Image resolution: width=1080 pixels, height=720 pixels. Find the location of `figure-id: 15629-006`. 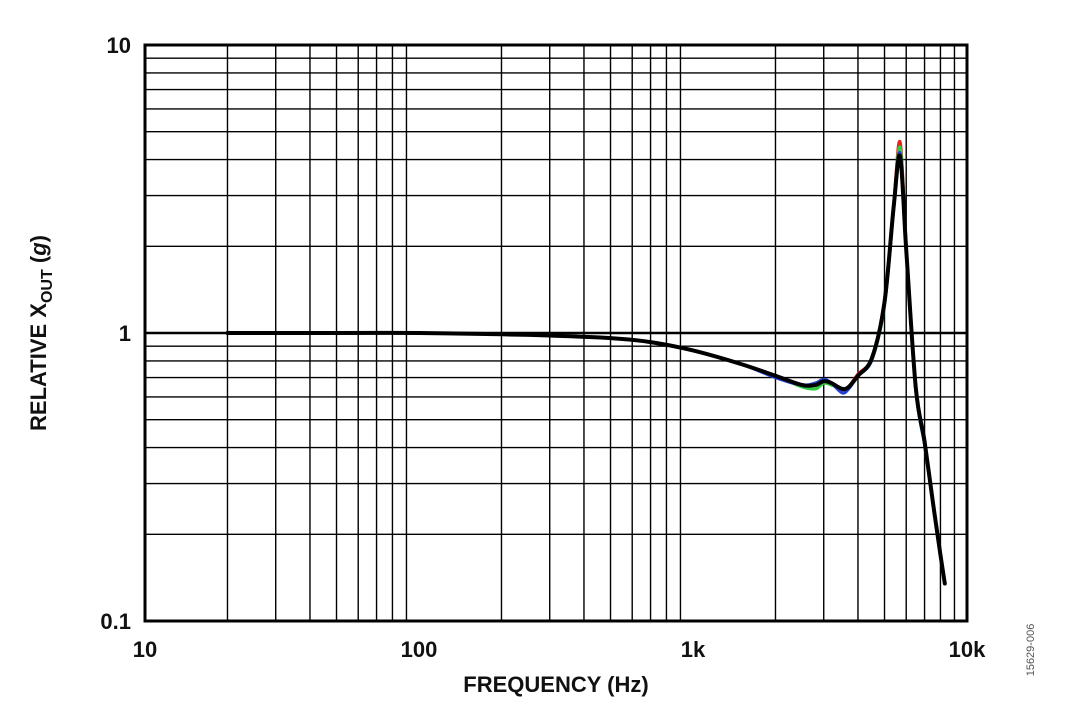

figure-id: 15629-006 is located at coordinates (1031, 650).